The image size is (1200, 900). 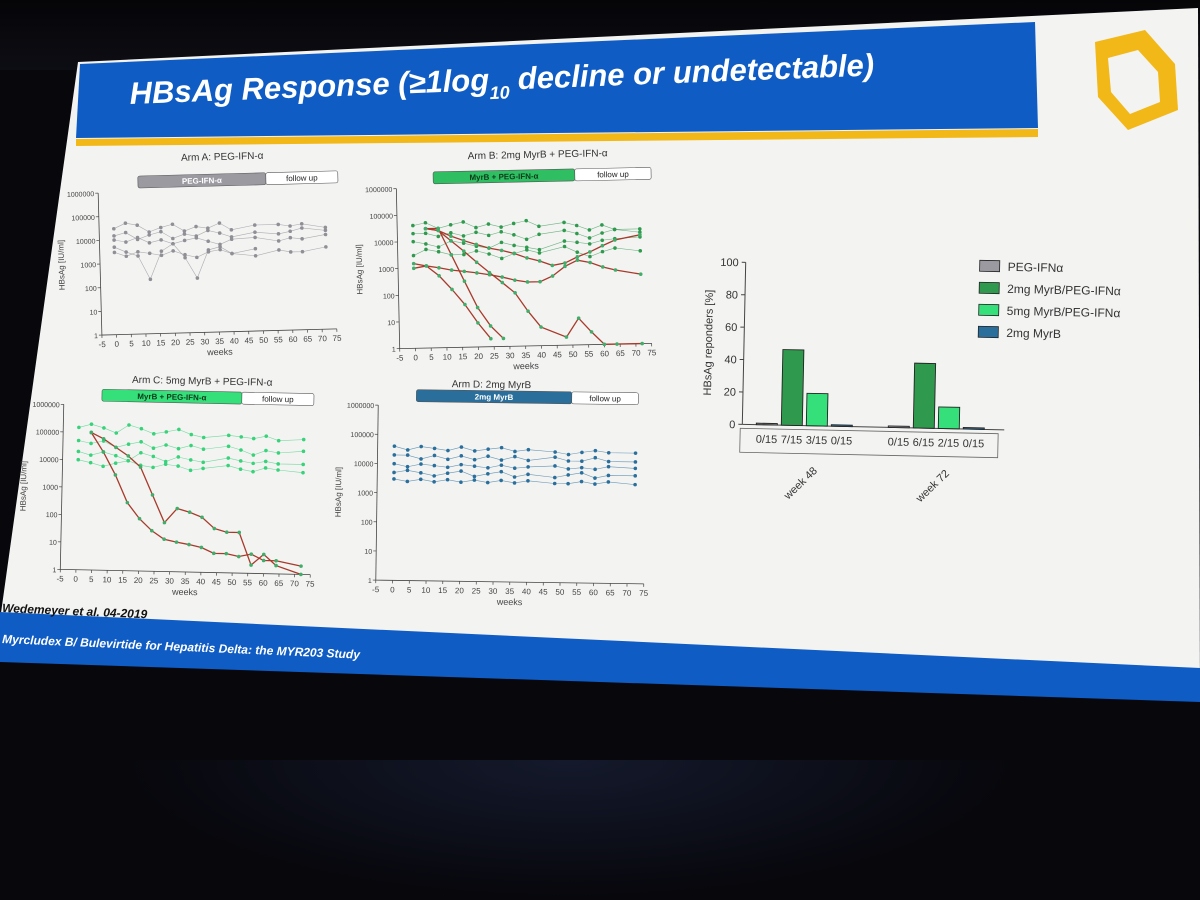 What do you see at coordinates (337, 338) in the screenshot?
I see `x-tick-label: 75` at bounding box center [337, 338].